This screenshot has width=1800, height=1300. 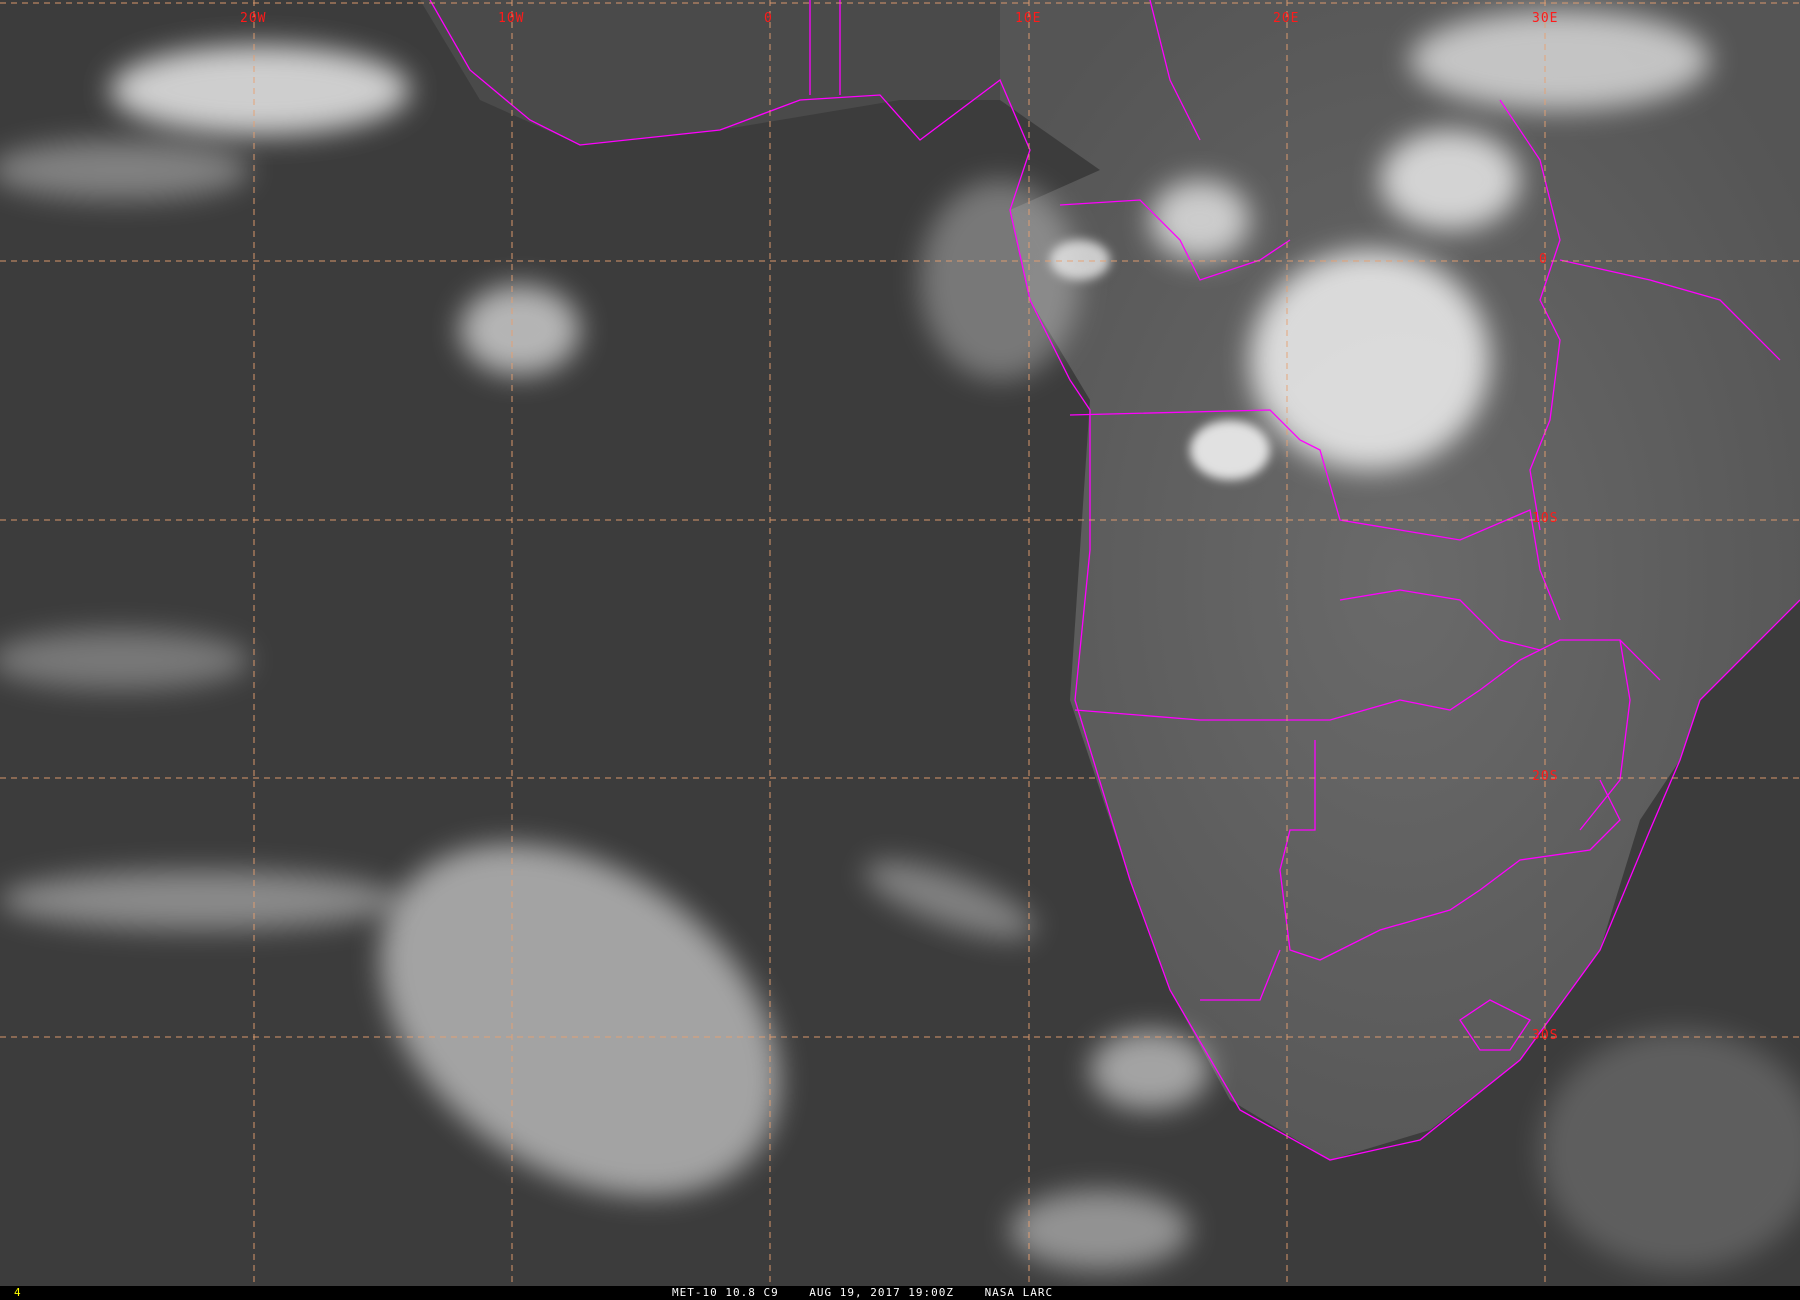 I want to click on caption-datetime: AUG 19, 2017 19:00Z, so click(x=882, y=1292).